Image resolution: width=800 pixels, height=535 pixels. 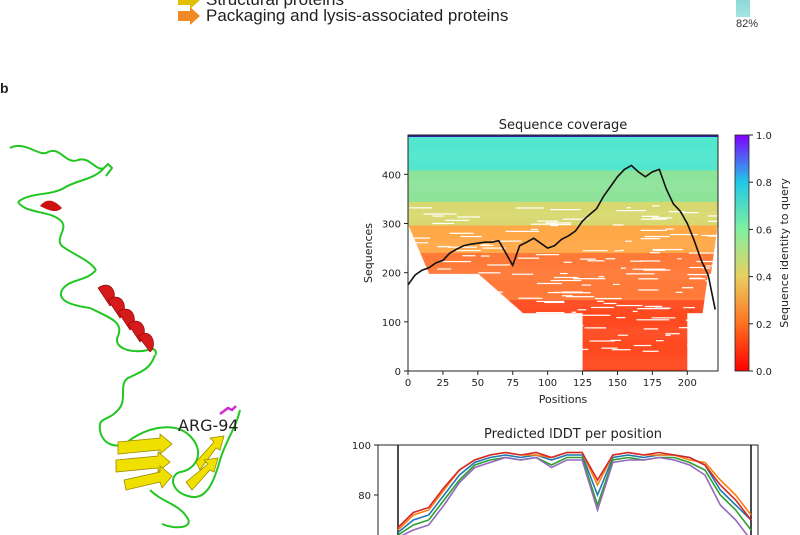 What do you see at coordinates (764, 372) in the screenshot?
I see `colorbar-tick-label: 0.0` at bounding box center [764, 372].